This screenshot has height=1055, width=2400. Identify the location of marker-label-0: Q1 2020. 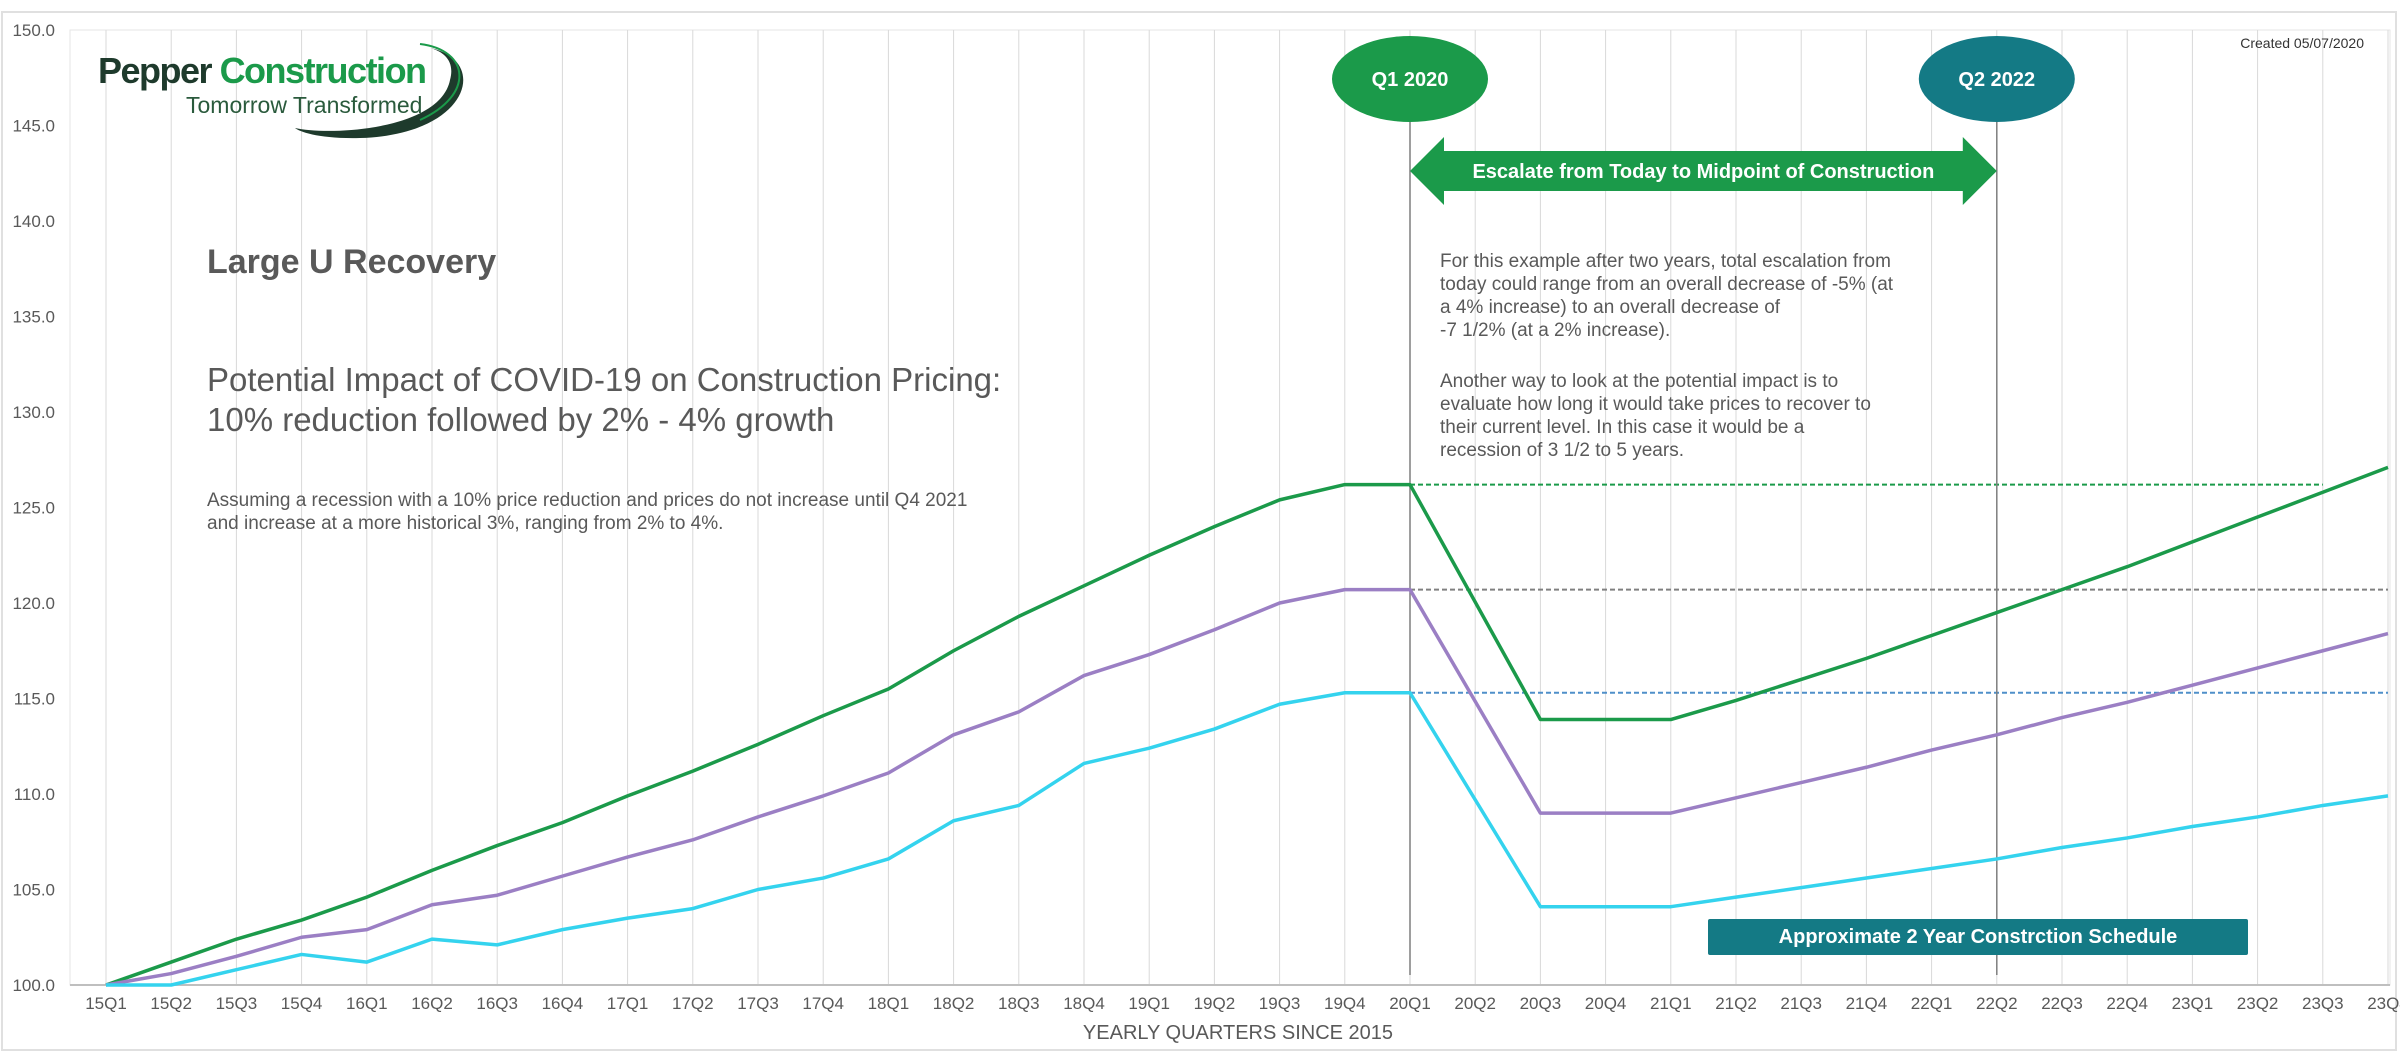
(1410, 80).